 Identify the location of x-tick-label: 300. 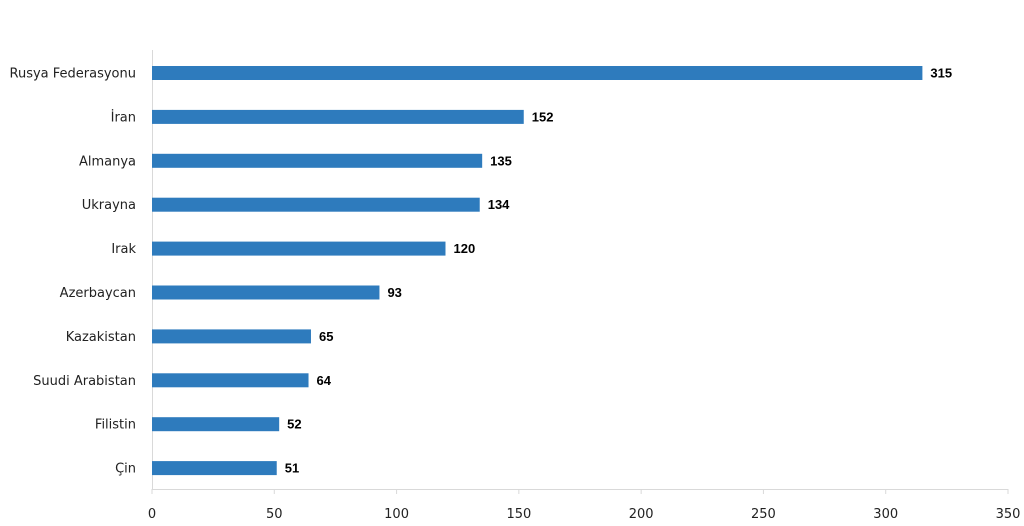
(885, 514).